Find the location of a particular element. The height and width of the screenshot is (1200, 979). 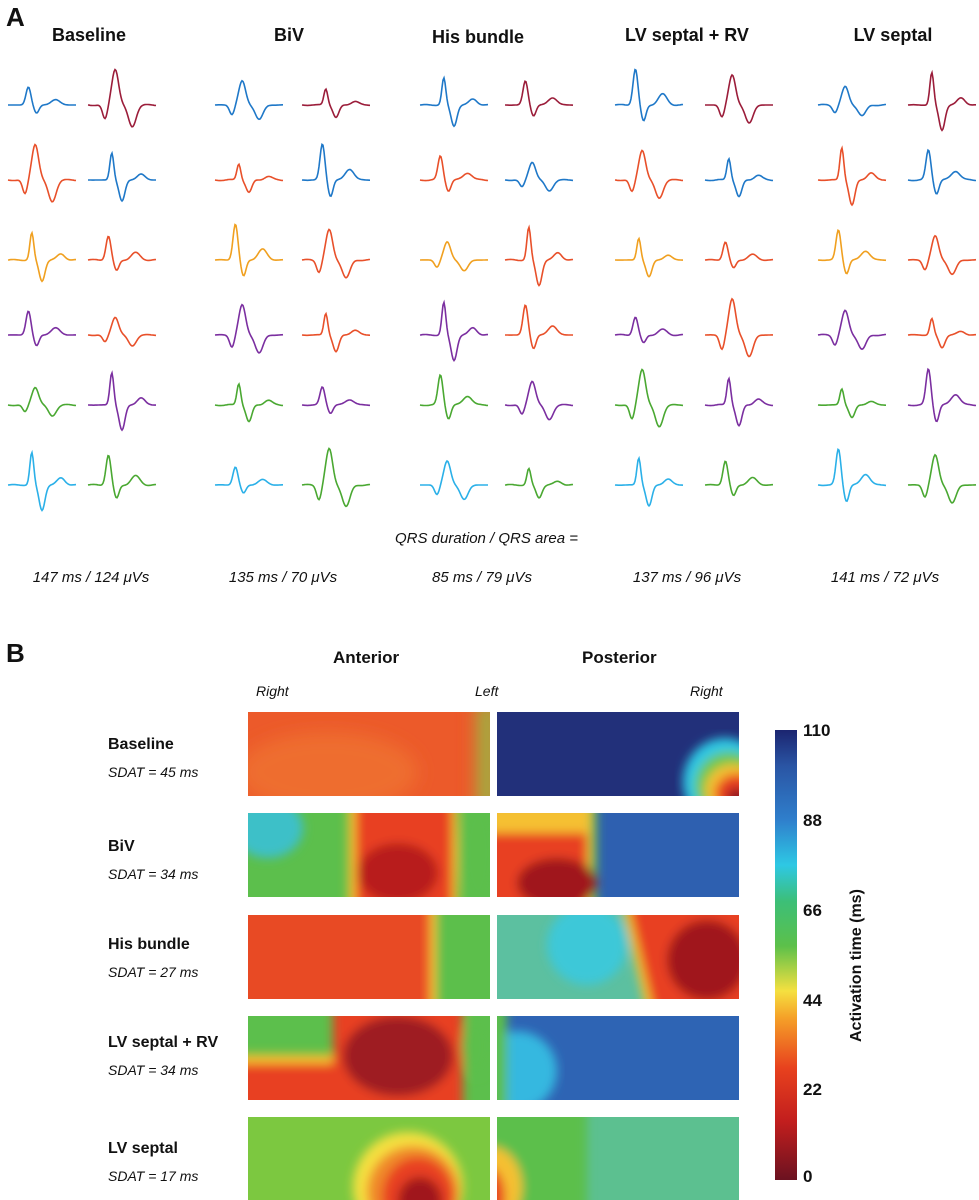

map-baseline-posterior is located at coordinates (618, 754).